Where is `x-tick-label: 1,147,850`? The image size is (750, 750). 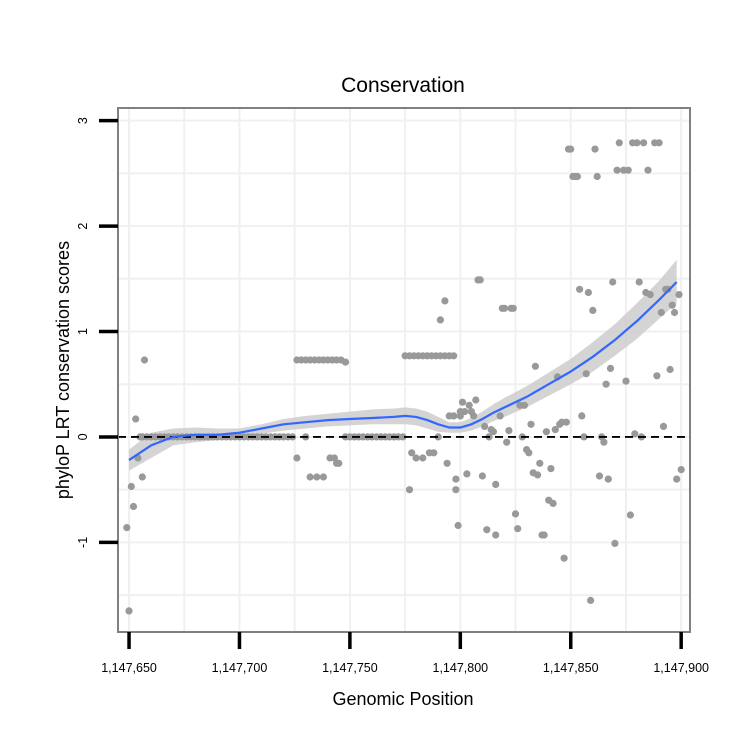 x-tick-label: 1,147,850 is located at coordinates (571, 668).